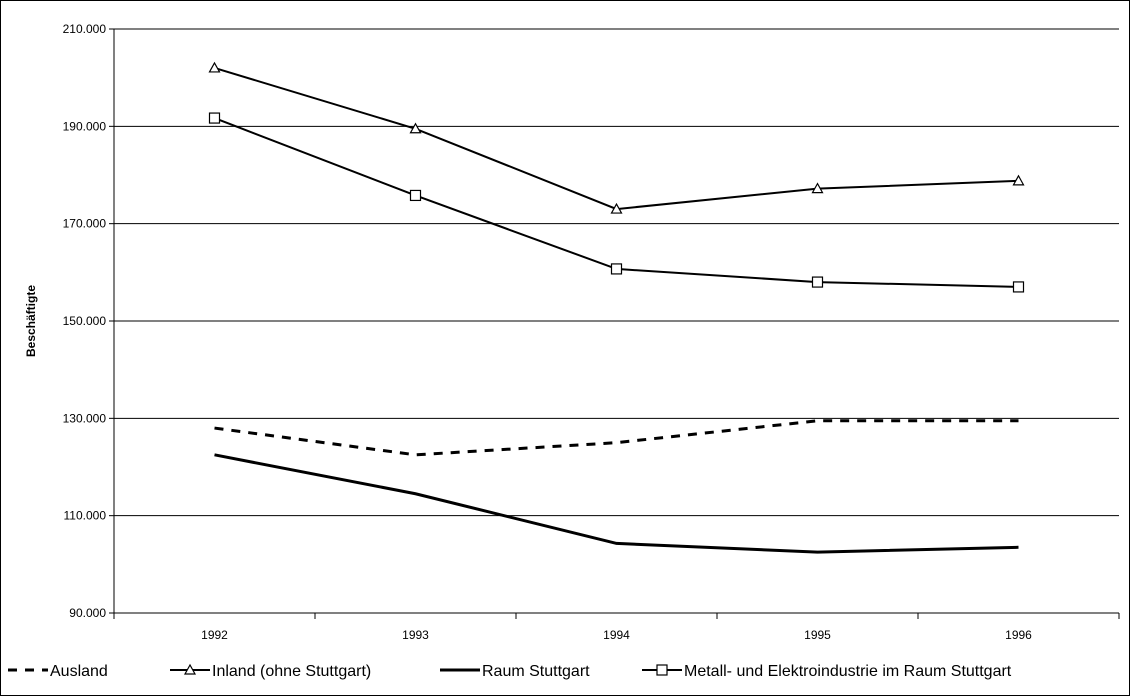  I want to click on x-tick-label: 1994, so click(616, 635).